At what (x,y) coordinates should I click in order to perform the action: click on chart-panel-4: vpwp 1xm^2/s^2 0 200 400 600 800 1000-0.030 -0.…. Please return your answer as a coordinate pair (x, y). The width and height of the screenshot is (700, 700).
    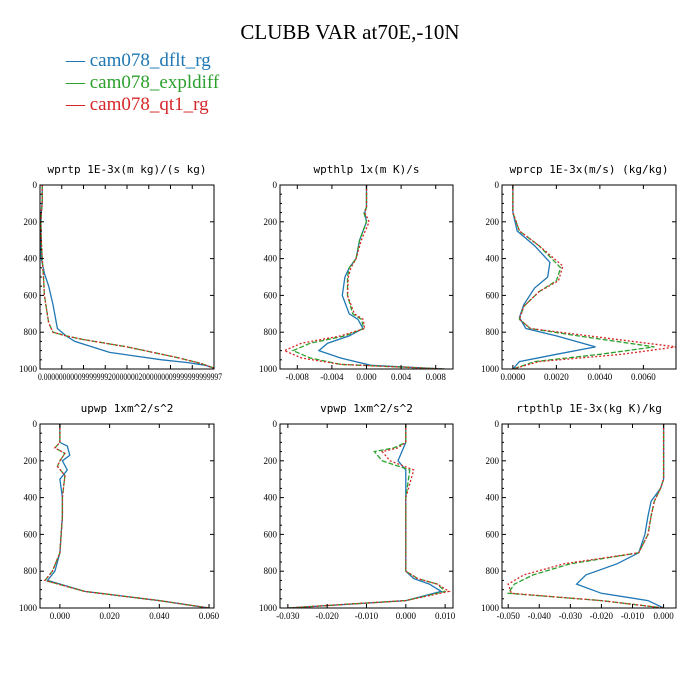
    Looking at the image, I should click on (357, 511).